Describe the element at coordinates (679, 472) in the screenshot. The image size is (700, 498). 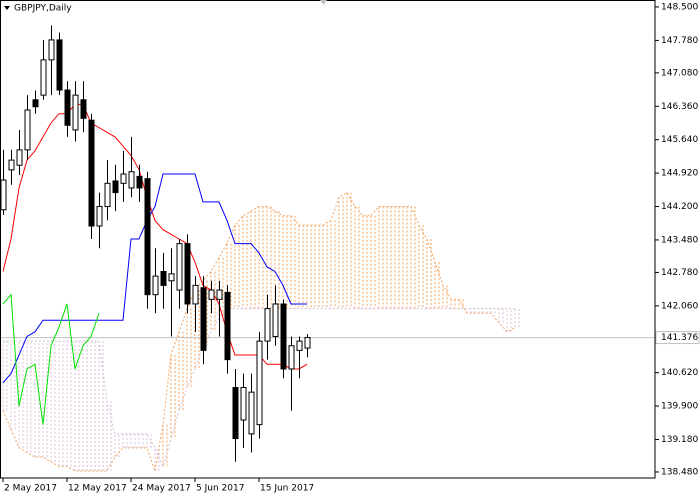
I see `y-tick-label: 138.480` at that location.